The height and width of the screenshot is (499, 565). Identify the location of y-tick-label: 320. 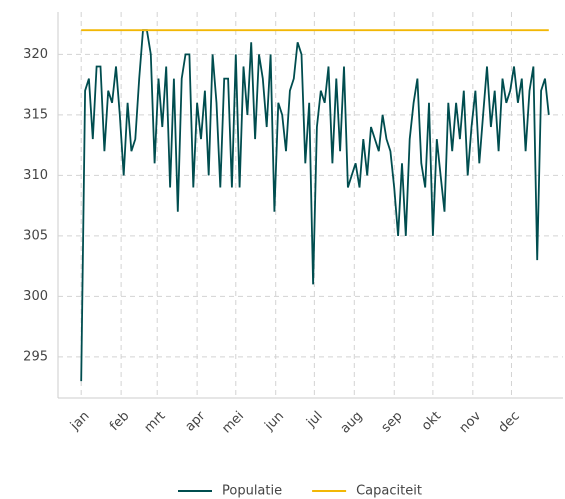
(35, 54).